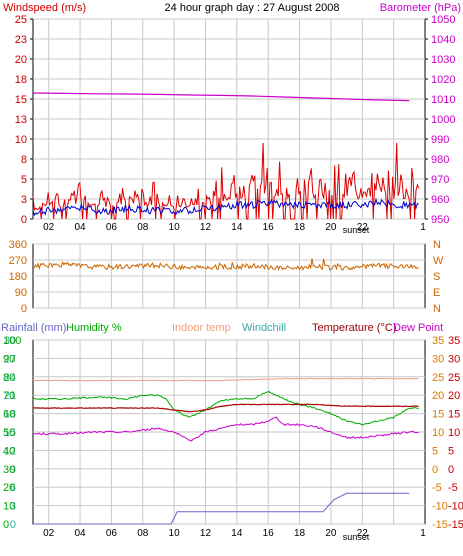 This screenshot has width=463, height=556. Describe the element at coordinates (438, 261) in the screenshot. I see `compass-tick-label: W` at that location.